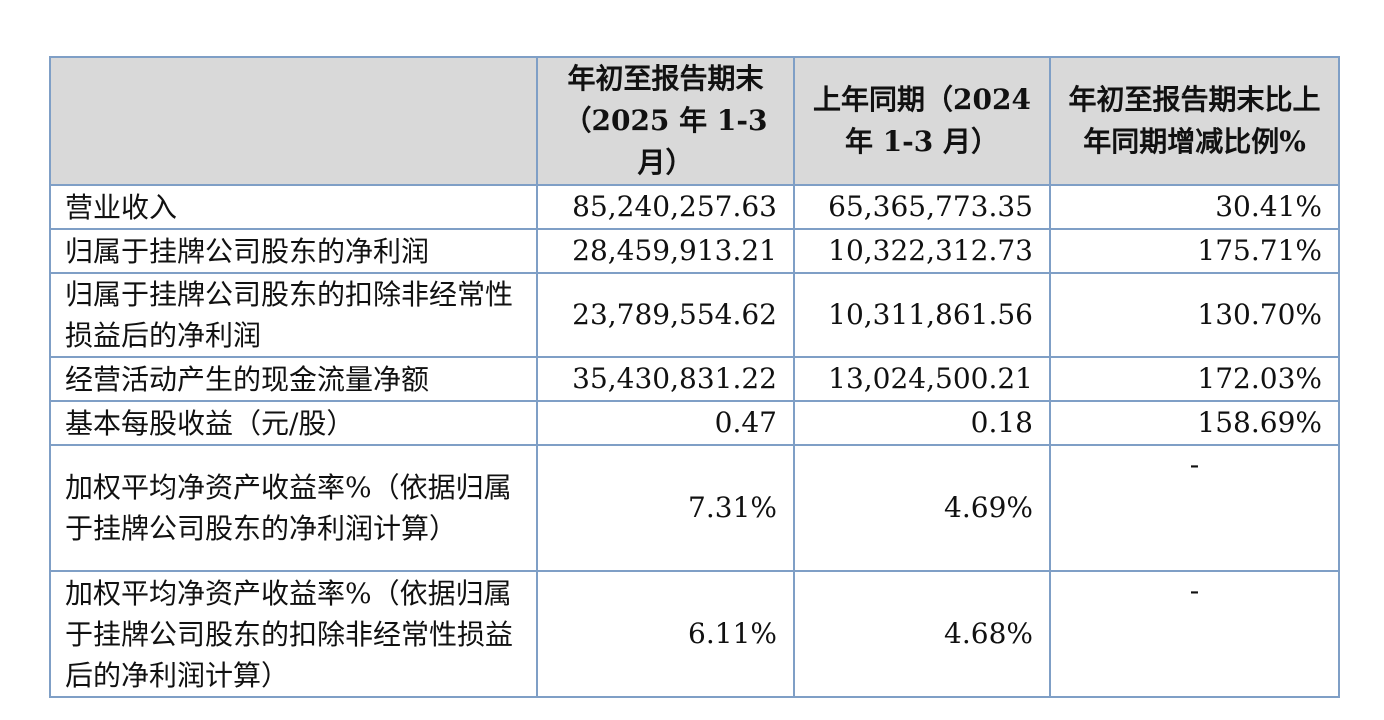 The width and height of the screenshot is (1384, 720). Describe the element at coordinates (1194, 207) in the screenshot. I see `change-ratio-value: 30.41%` at that location.